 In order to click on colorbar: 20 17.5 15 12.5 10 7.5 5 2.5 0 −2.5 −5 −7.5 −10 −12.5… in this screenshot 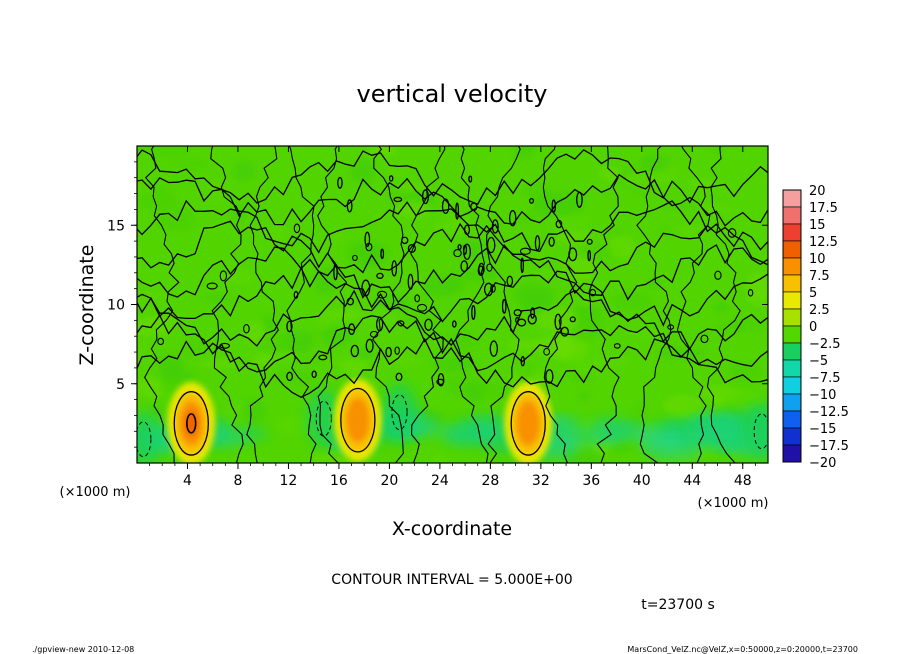, I will do `click(815, 327)`.